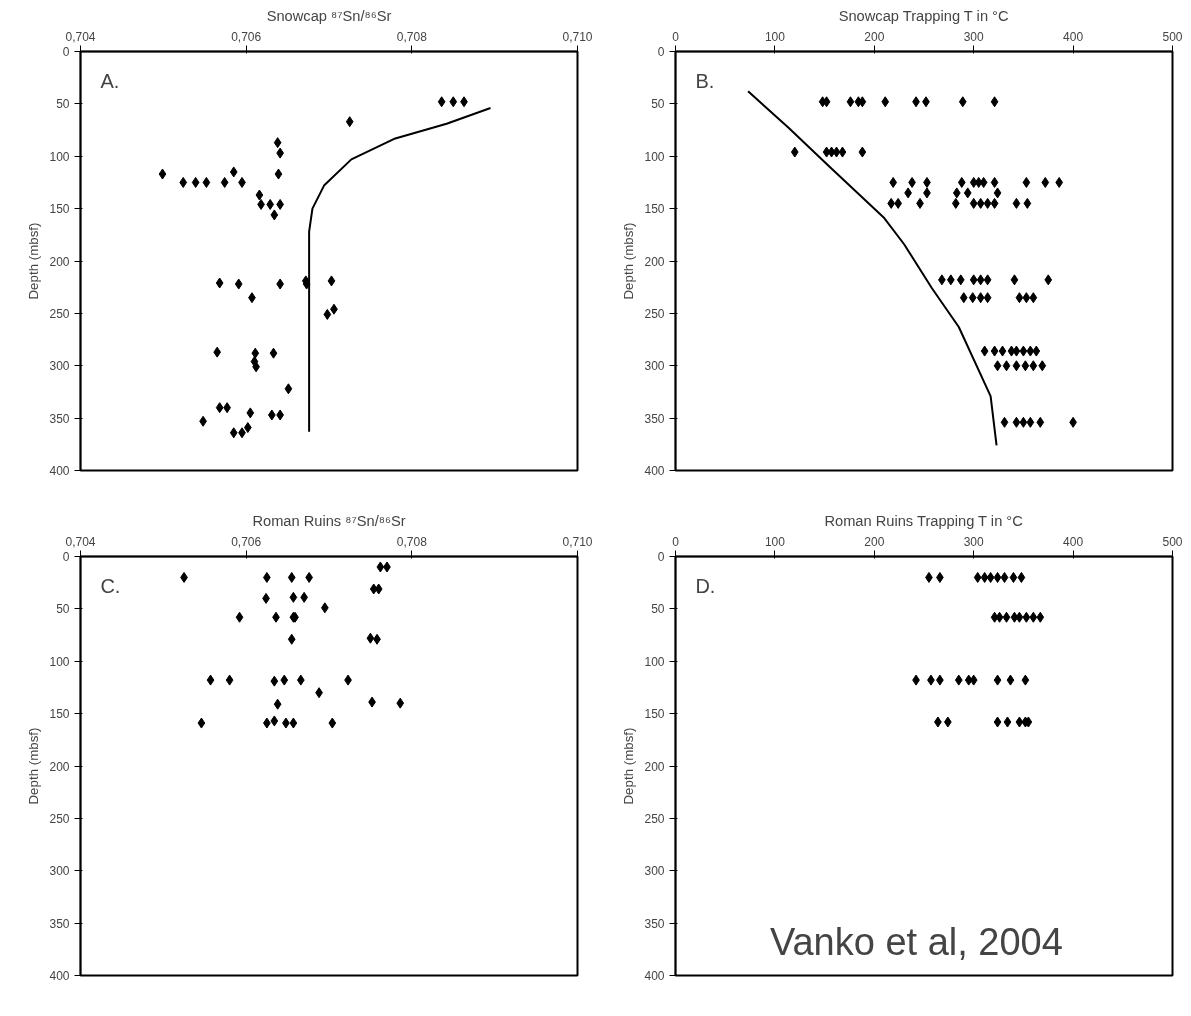  I want to click on annotation: D., so click(705, 586).